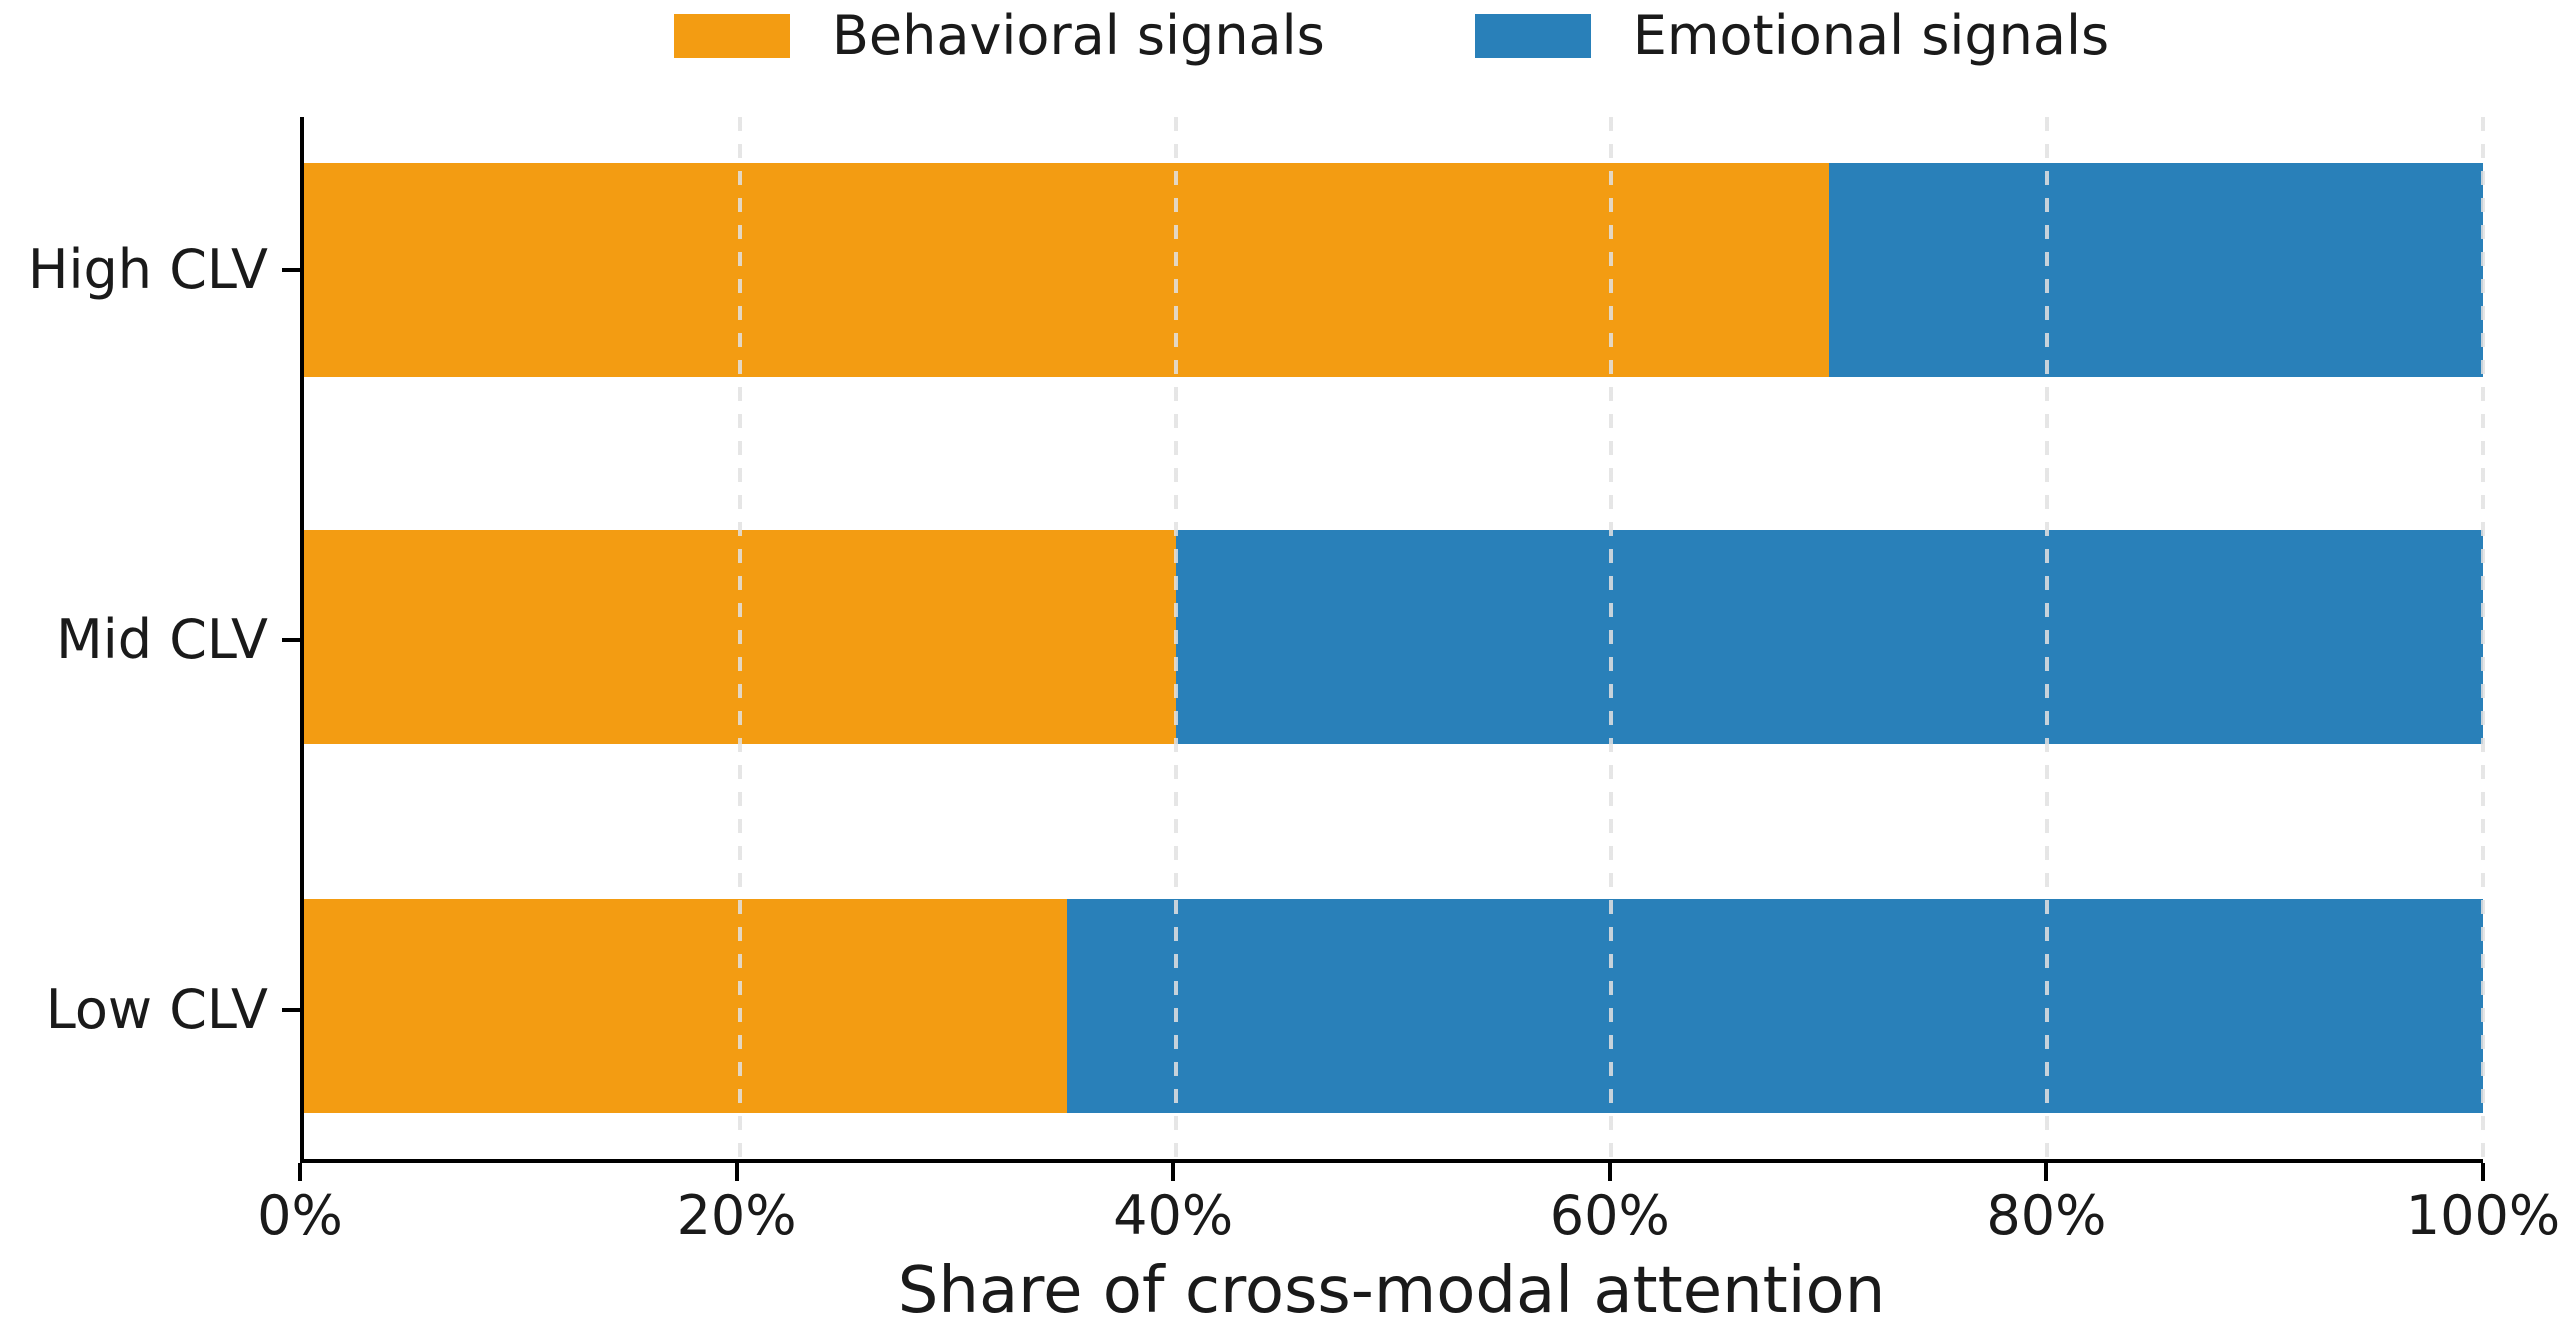  I want to click on behavioral-legend-label: Behavioral signals, so click(1078, 35).